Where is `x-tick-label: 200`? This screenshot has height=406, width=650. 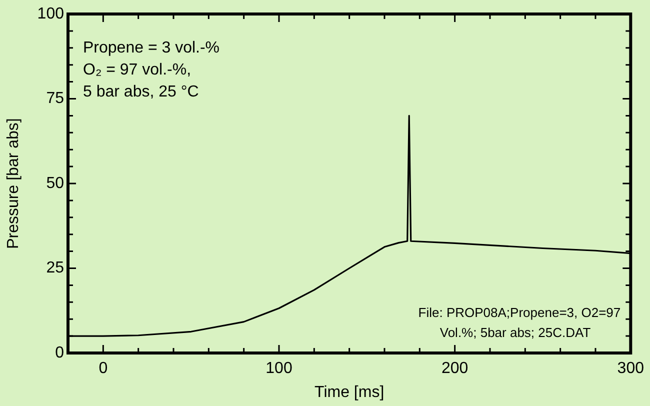
x-tick-label: 200 is located at coordinates (454, 369).